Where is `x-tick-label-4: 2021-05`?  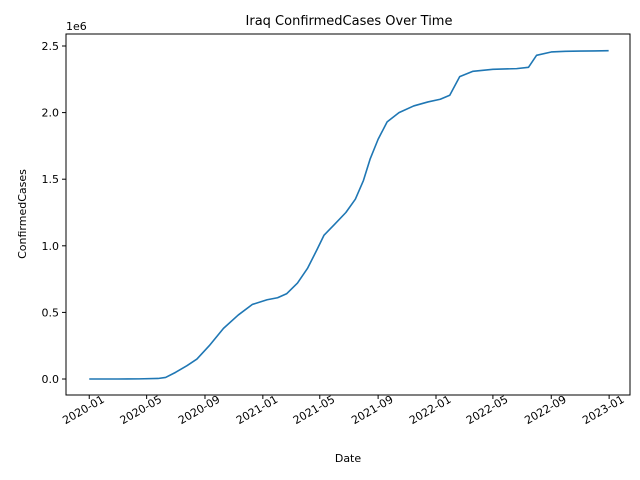 x-tick-label-4: 2021-05 is located at coordinates (314, 410).